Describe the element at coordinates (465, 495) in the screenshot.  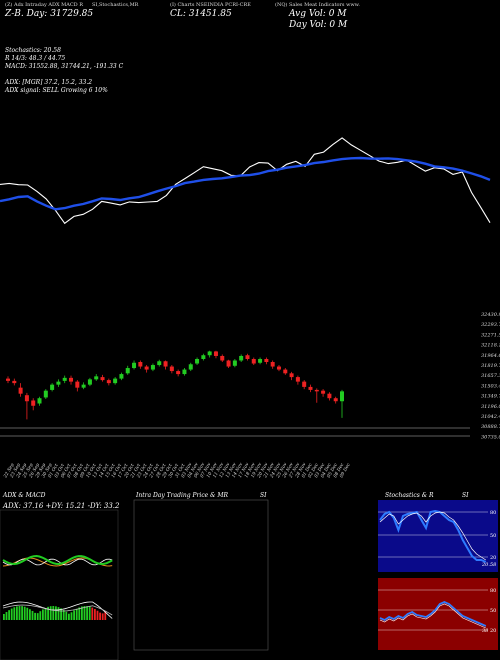
I see `stoch-si: SI` at that location.